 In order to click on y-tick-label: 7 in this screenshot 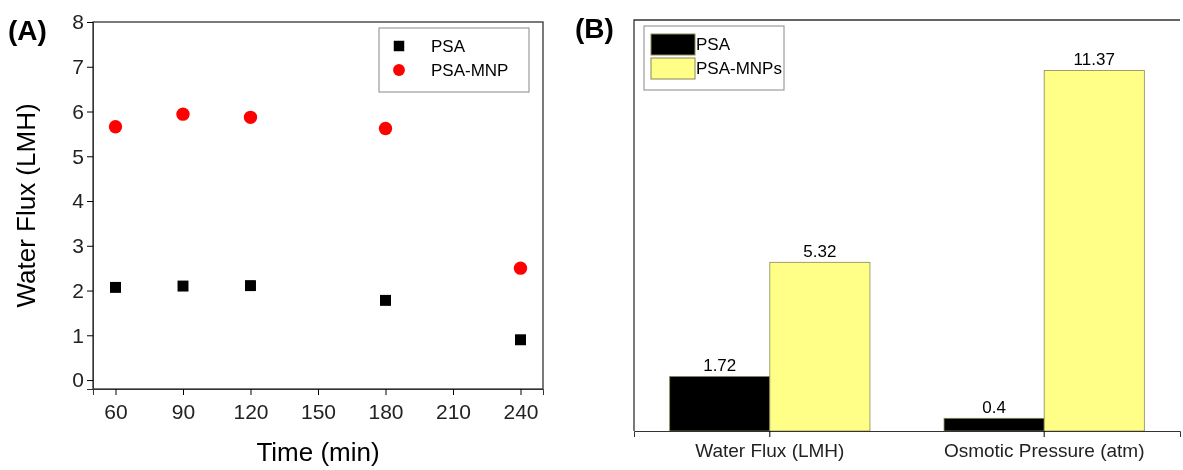, I will do `click(78, 66)`.